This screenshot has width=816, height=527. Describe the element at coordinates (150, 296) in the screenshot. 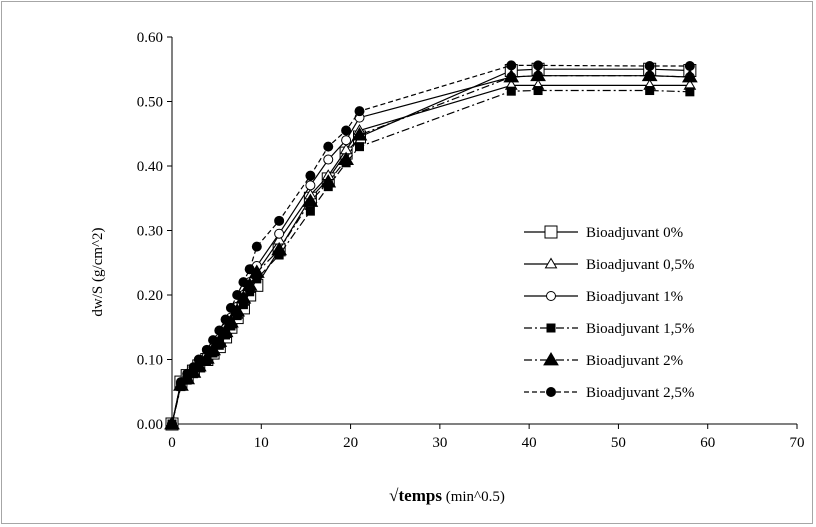

I see `y-tick-label: 0.20` at that location.